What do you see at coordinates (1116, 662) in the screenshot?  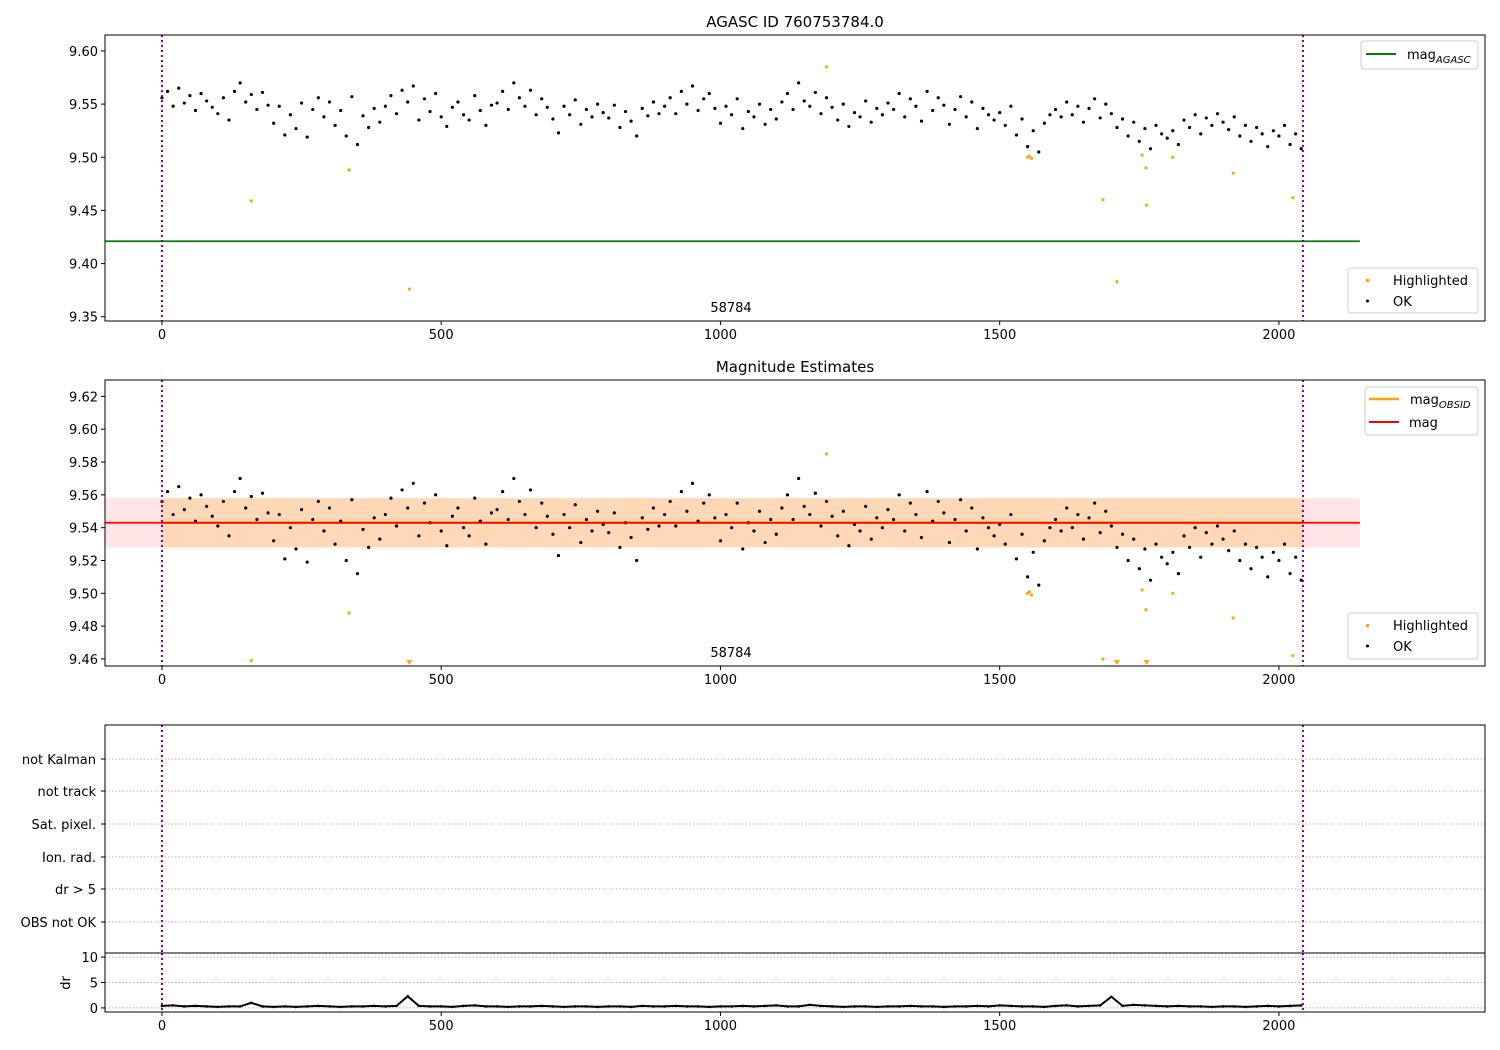 I see `highlighted-point-offscale` at bounding box center [1116, 662].